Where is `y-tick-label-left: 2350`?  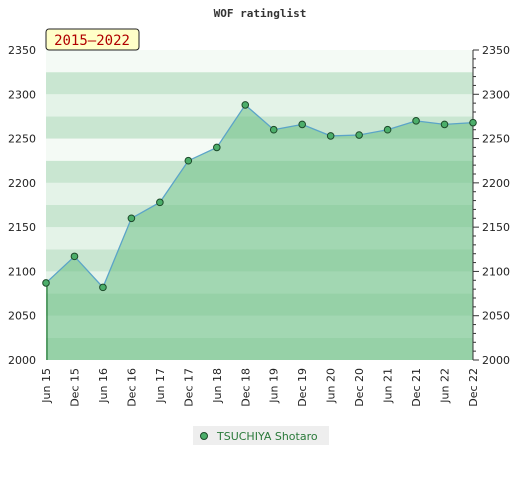 y-tick-label-left: 2350 is located at coordinates (22, 50).